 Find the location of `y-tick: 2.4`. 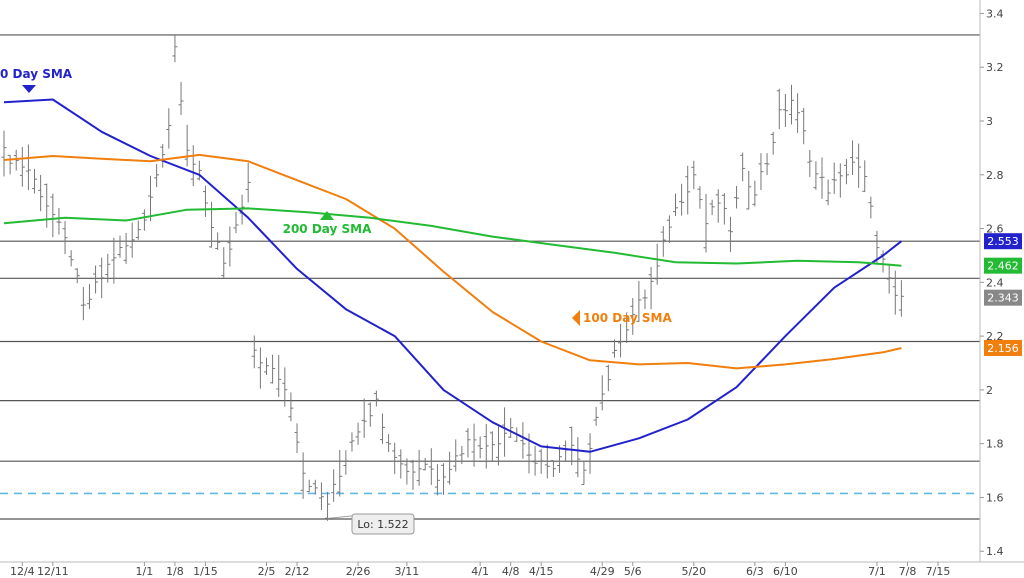

y-tick: 2.4 is located at coordinates (992, 282).